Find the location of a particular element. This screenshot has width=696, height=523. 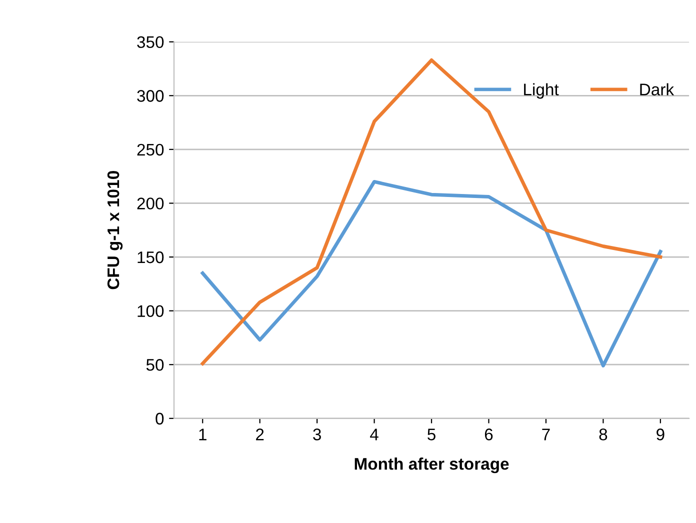

legend-label: Light is located at coordinates (541, 91).